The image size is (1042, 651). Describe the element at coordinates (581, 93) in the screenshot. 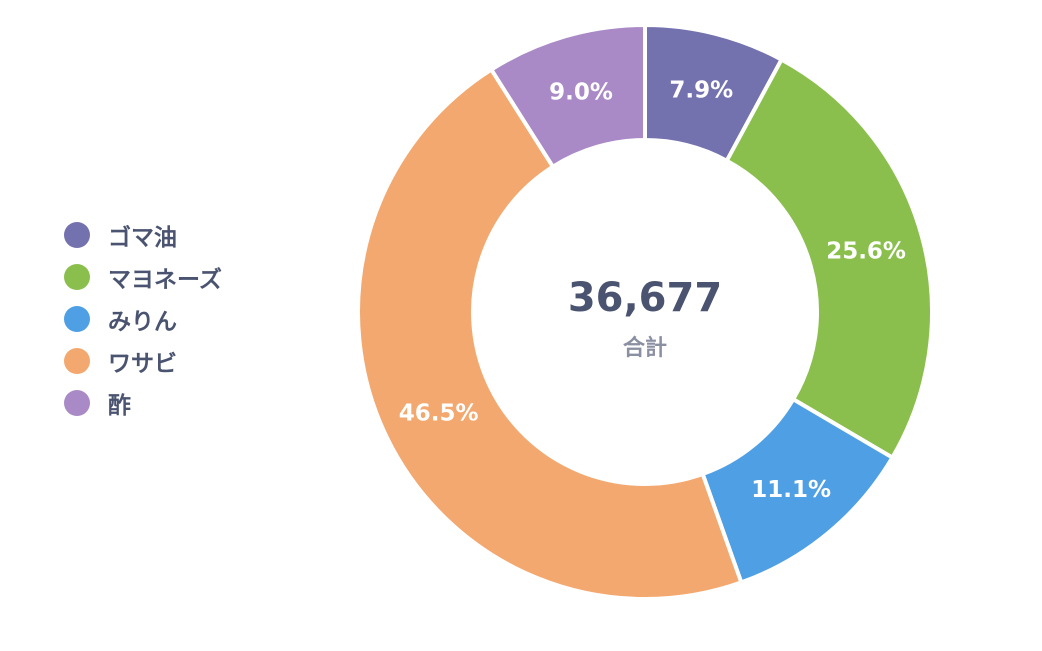

I see `slice-label-4: 9.0%` at that location.